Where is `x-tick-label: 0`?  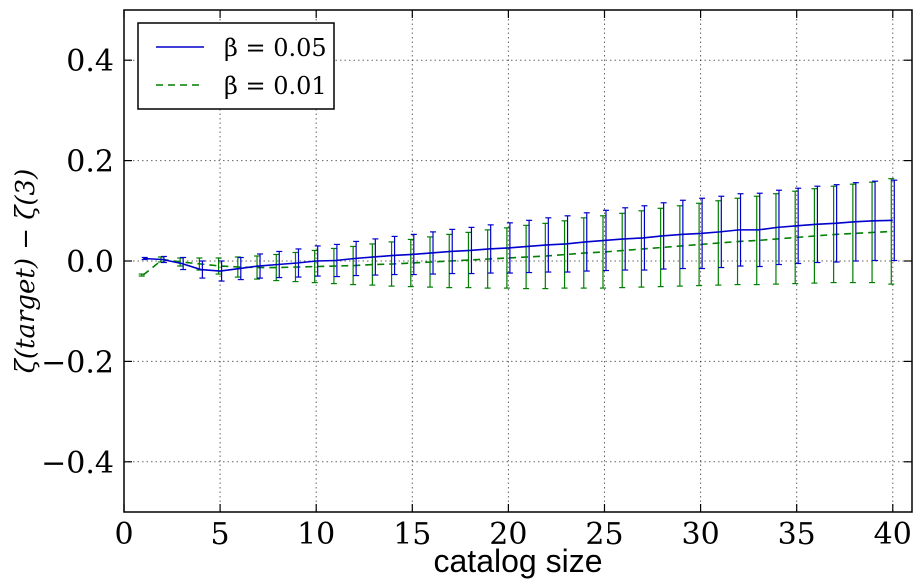 x-tick-label: 0 is located at coordinates (123, 534).